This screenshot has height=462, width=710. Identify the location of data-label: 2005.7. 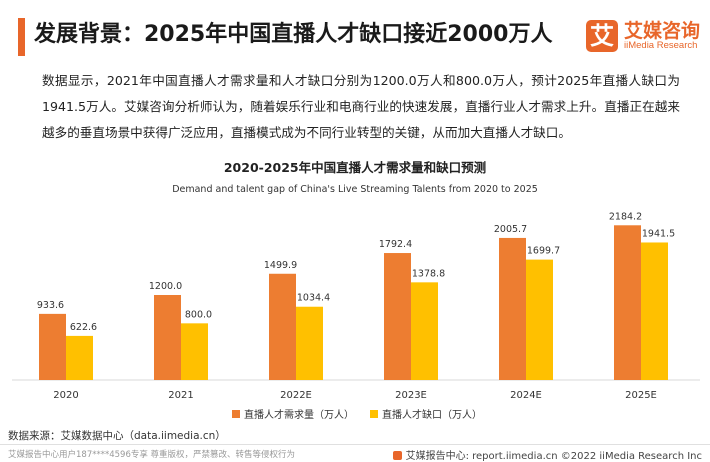
(510, 229).